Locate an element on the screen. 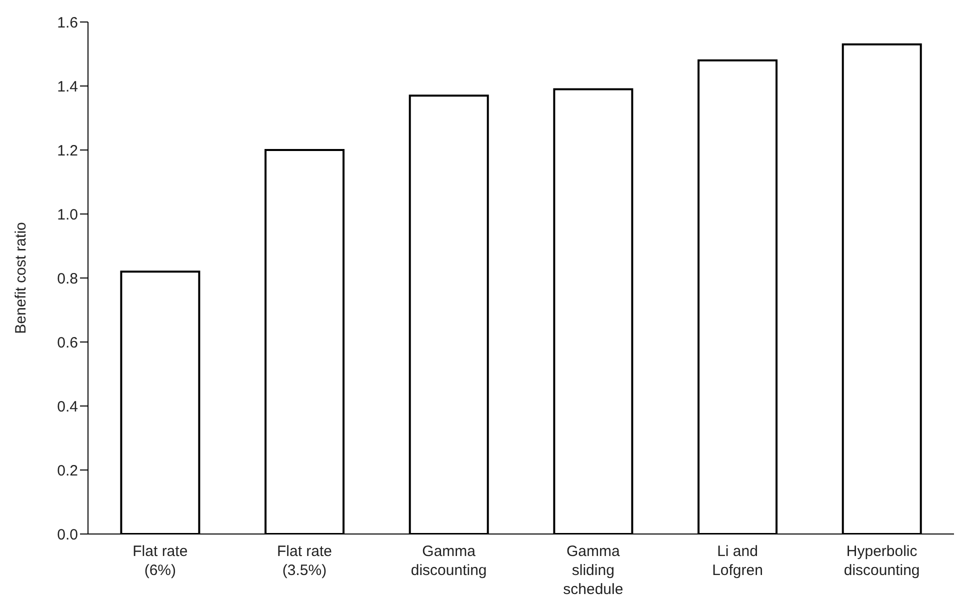  y-axis-title: Benefit cost ratio is located at coordinates (21, 278).